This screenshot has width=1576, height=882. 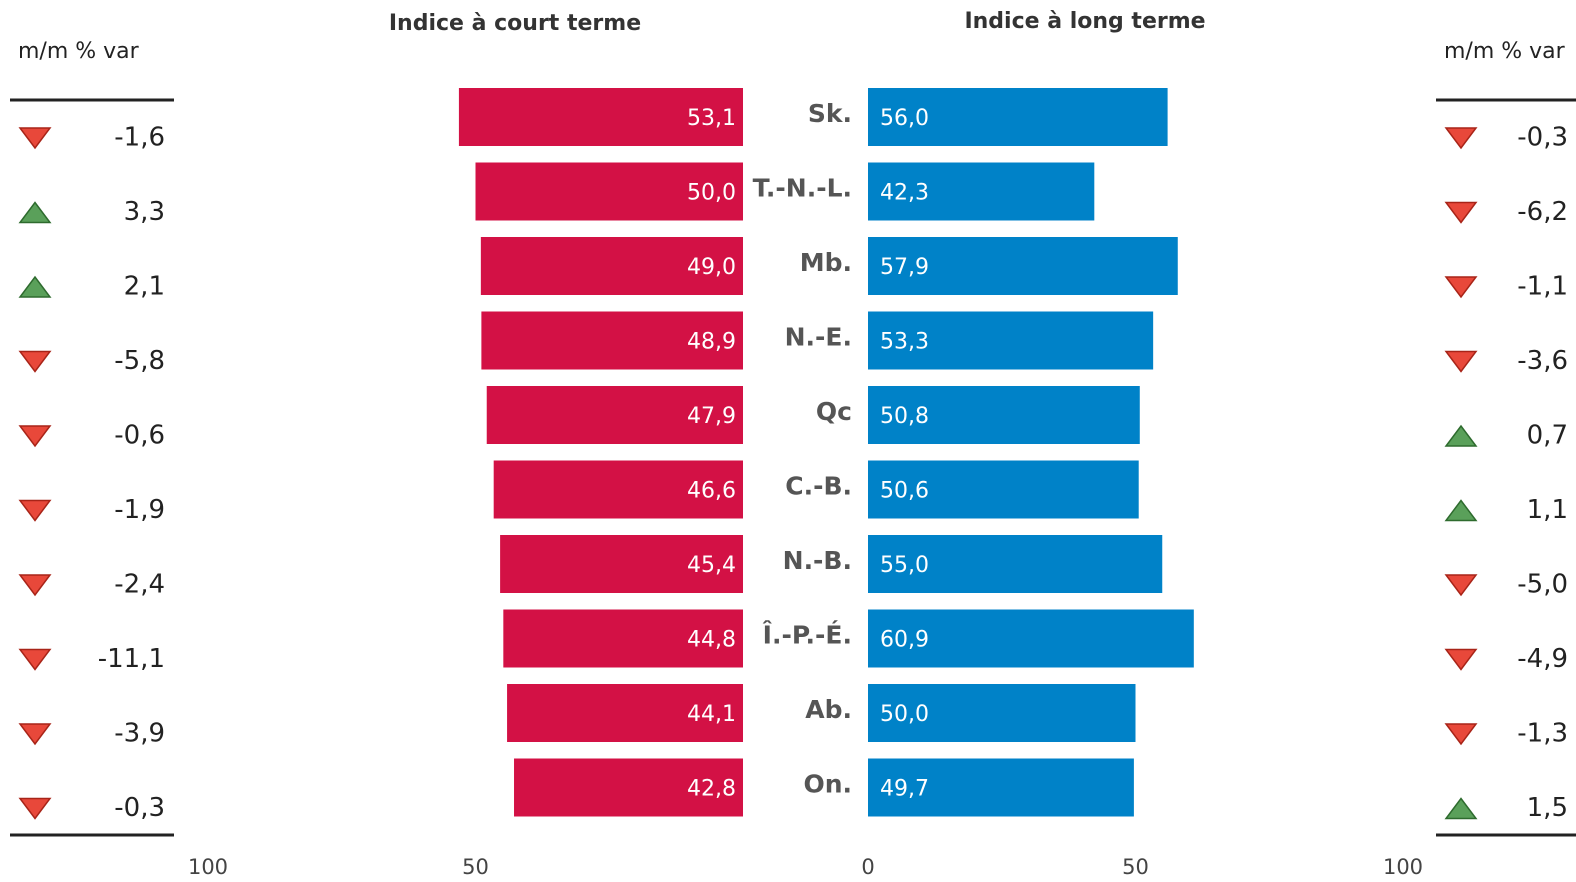 What do you see at coordinates (711, 714) in the screenshot?
I see `value-label: 44,1` at bounding box center [711, 714].